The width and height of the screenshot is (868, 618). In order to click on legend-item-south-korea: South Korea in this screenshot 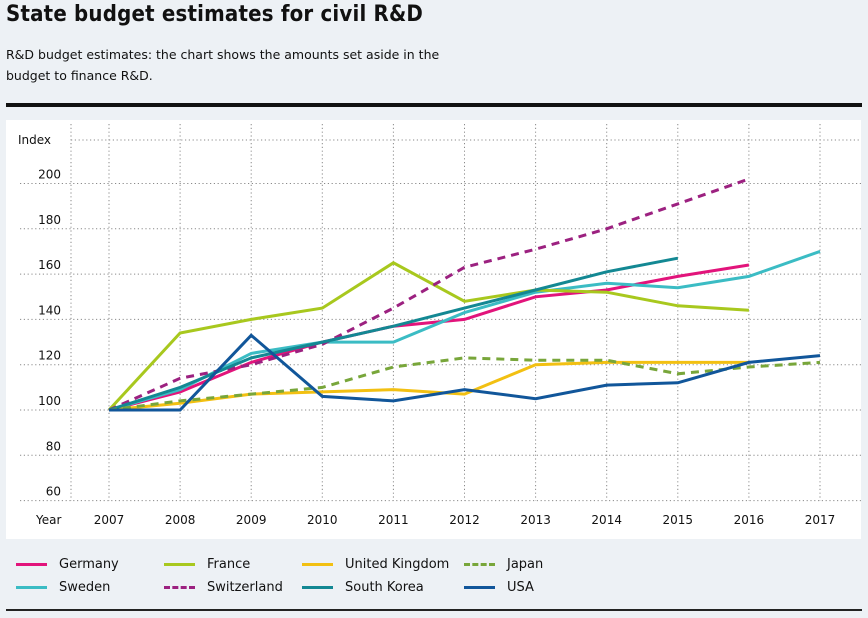, I will do `click(363, 587)`.